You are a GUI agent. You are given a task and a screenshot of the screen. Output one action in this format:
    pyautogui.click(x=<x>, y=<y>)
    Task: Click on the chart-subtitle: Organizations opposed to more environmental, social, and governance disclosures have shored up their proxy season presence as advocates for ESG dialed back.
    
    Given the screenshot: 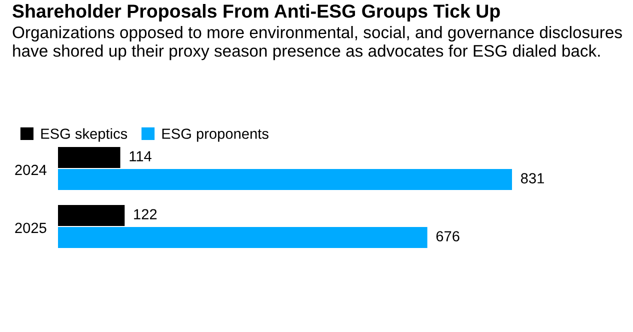 What is the action you would take?
    pyautogui.click(x=317, y=43)
    